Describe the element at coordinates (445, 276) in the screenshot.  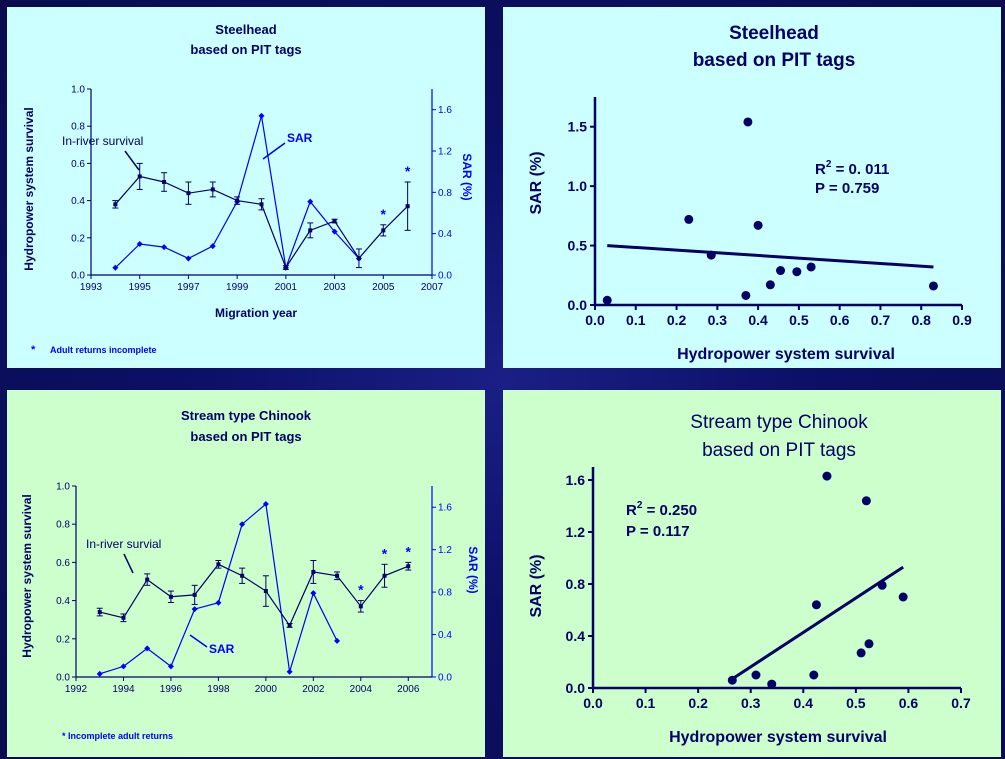
I see `y2-tick-label: 0.0` at that location.